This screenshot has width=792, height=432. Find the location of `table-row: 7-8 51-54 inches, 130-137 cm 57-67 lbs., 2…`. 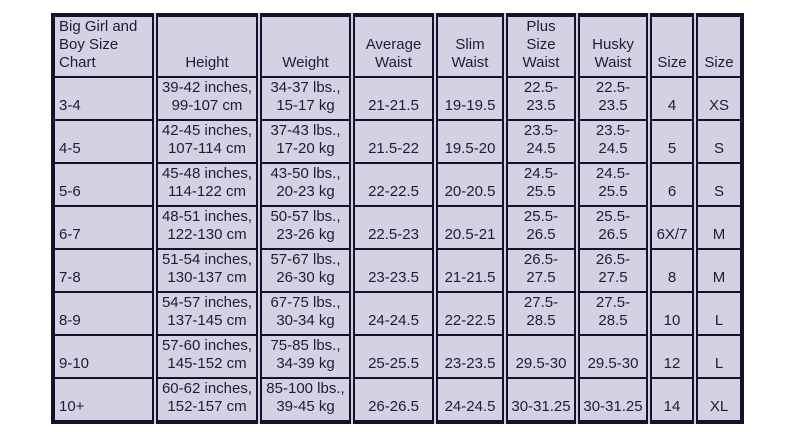

table-row: 7-8 51-54 inches, 130-137 cm 57-67 lbs., 2… is located at coordinates (397, 271).